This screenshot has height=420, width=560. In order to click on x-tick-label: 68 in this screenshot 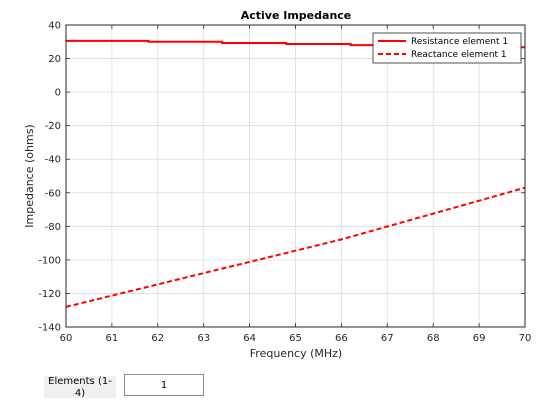, I will do `click(433, 338)`.